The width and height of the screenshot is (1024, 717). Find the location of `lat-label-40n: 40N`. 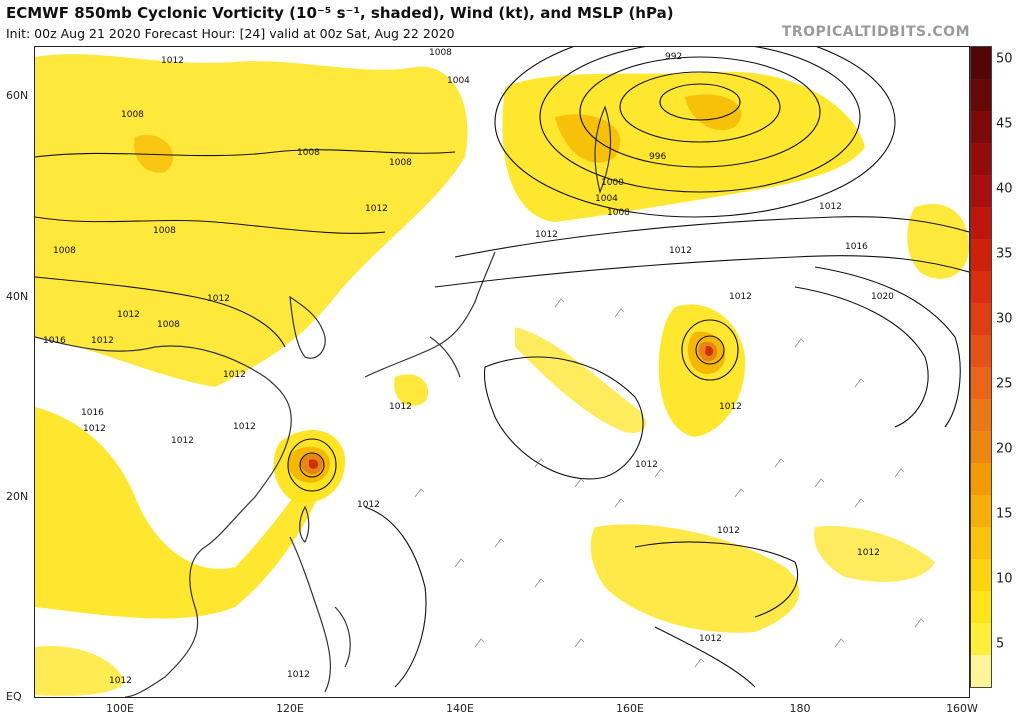

lat-label-40n: 40N is located at coordinates (17, 296).